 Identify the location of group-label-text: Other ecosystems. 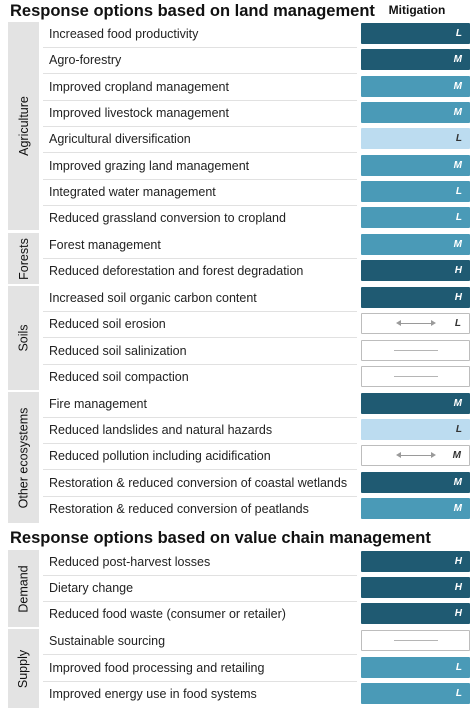
(23, 457).